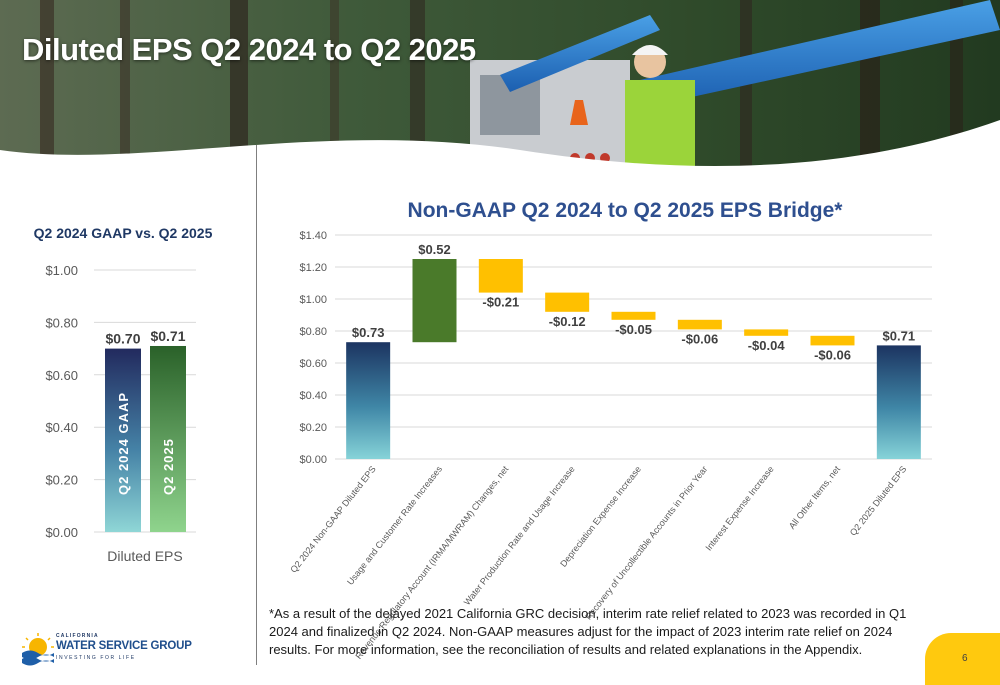  What do you see at coordinates (168, 466) in the screenshot?
I see `left-bar-series-label: Q2 2025` at bounding box center [168, 466].